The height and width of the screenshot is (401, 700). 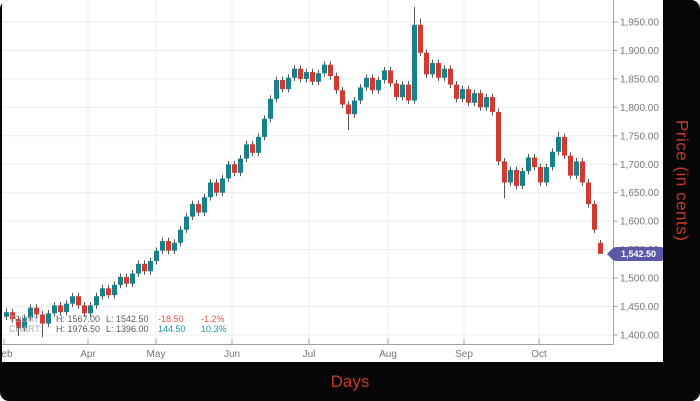 What do you see at coordinates (639, 136) in the screenshot?
I see `y-tick-label: 1,750.00` at bounding box center [639, 136].